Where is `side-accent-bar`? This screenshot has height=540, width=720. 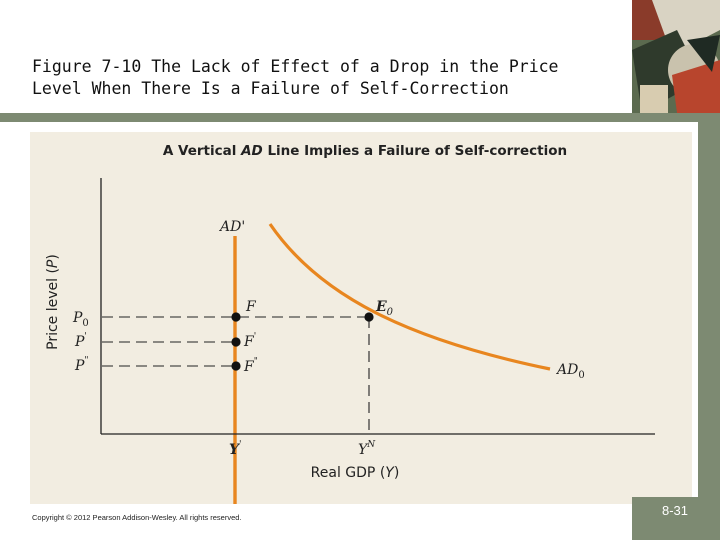 side-accent-bar is located at coordinates (709, 309).